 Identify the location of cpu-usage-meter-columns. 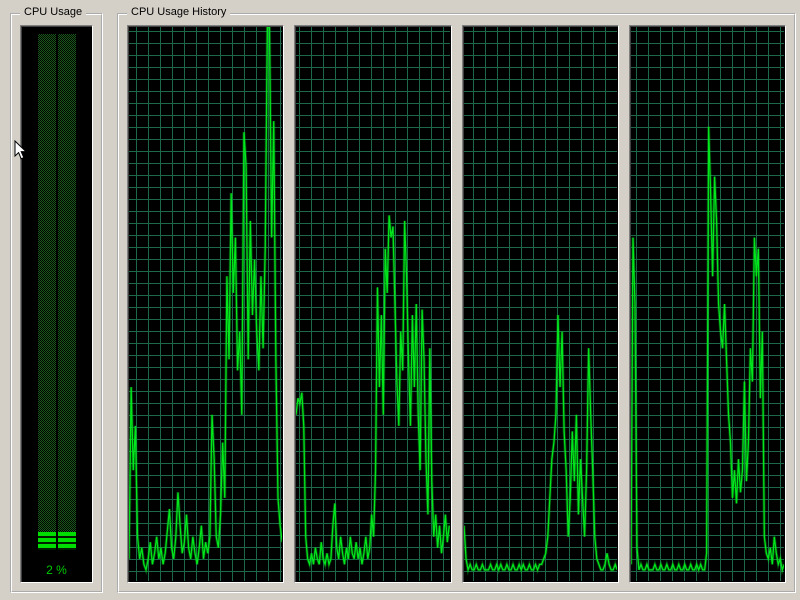
(56, 292).